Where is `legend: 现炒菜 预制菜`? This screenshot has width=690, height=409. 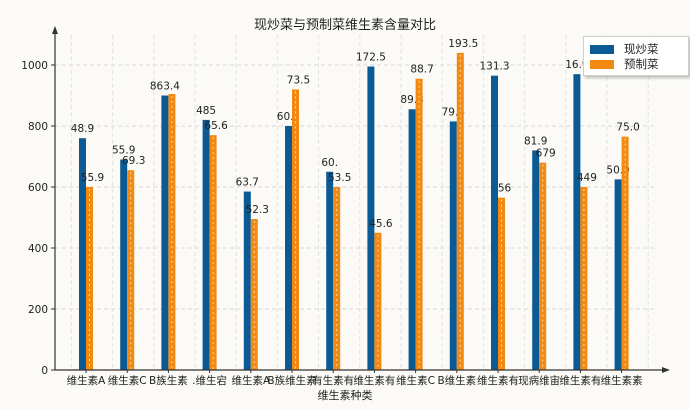
legend: 现炒菜 预制菜 is located at coordinates (636, 56).